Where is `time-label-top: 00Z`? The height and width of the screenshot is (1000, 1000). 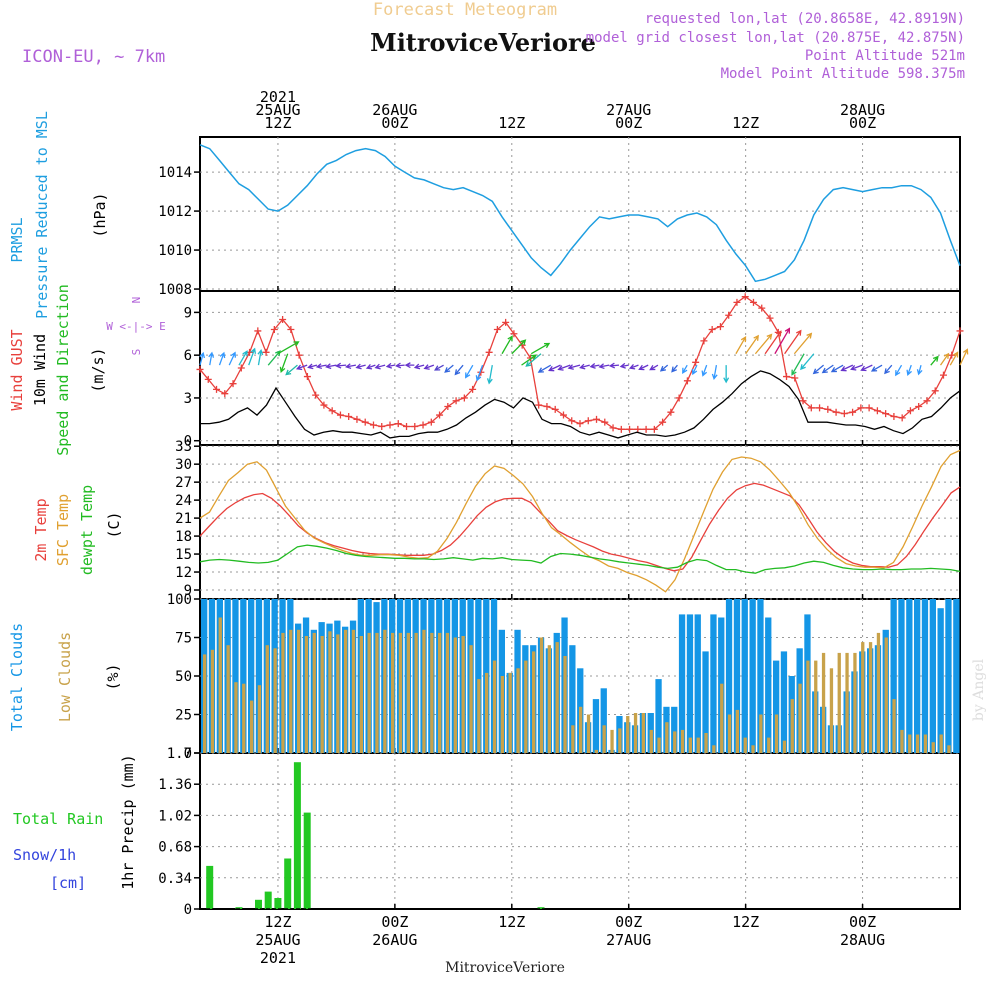
time-label-top: 00Z is located at coordinates (394, 123).